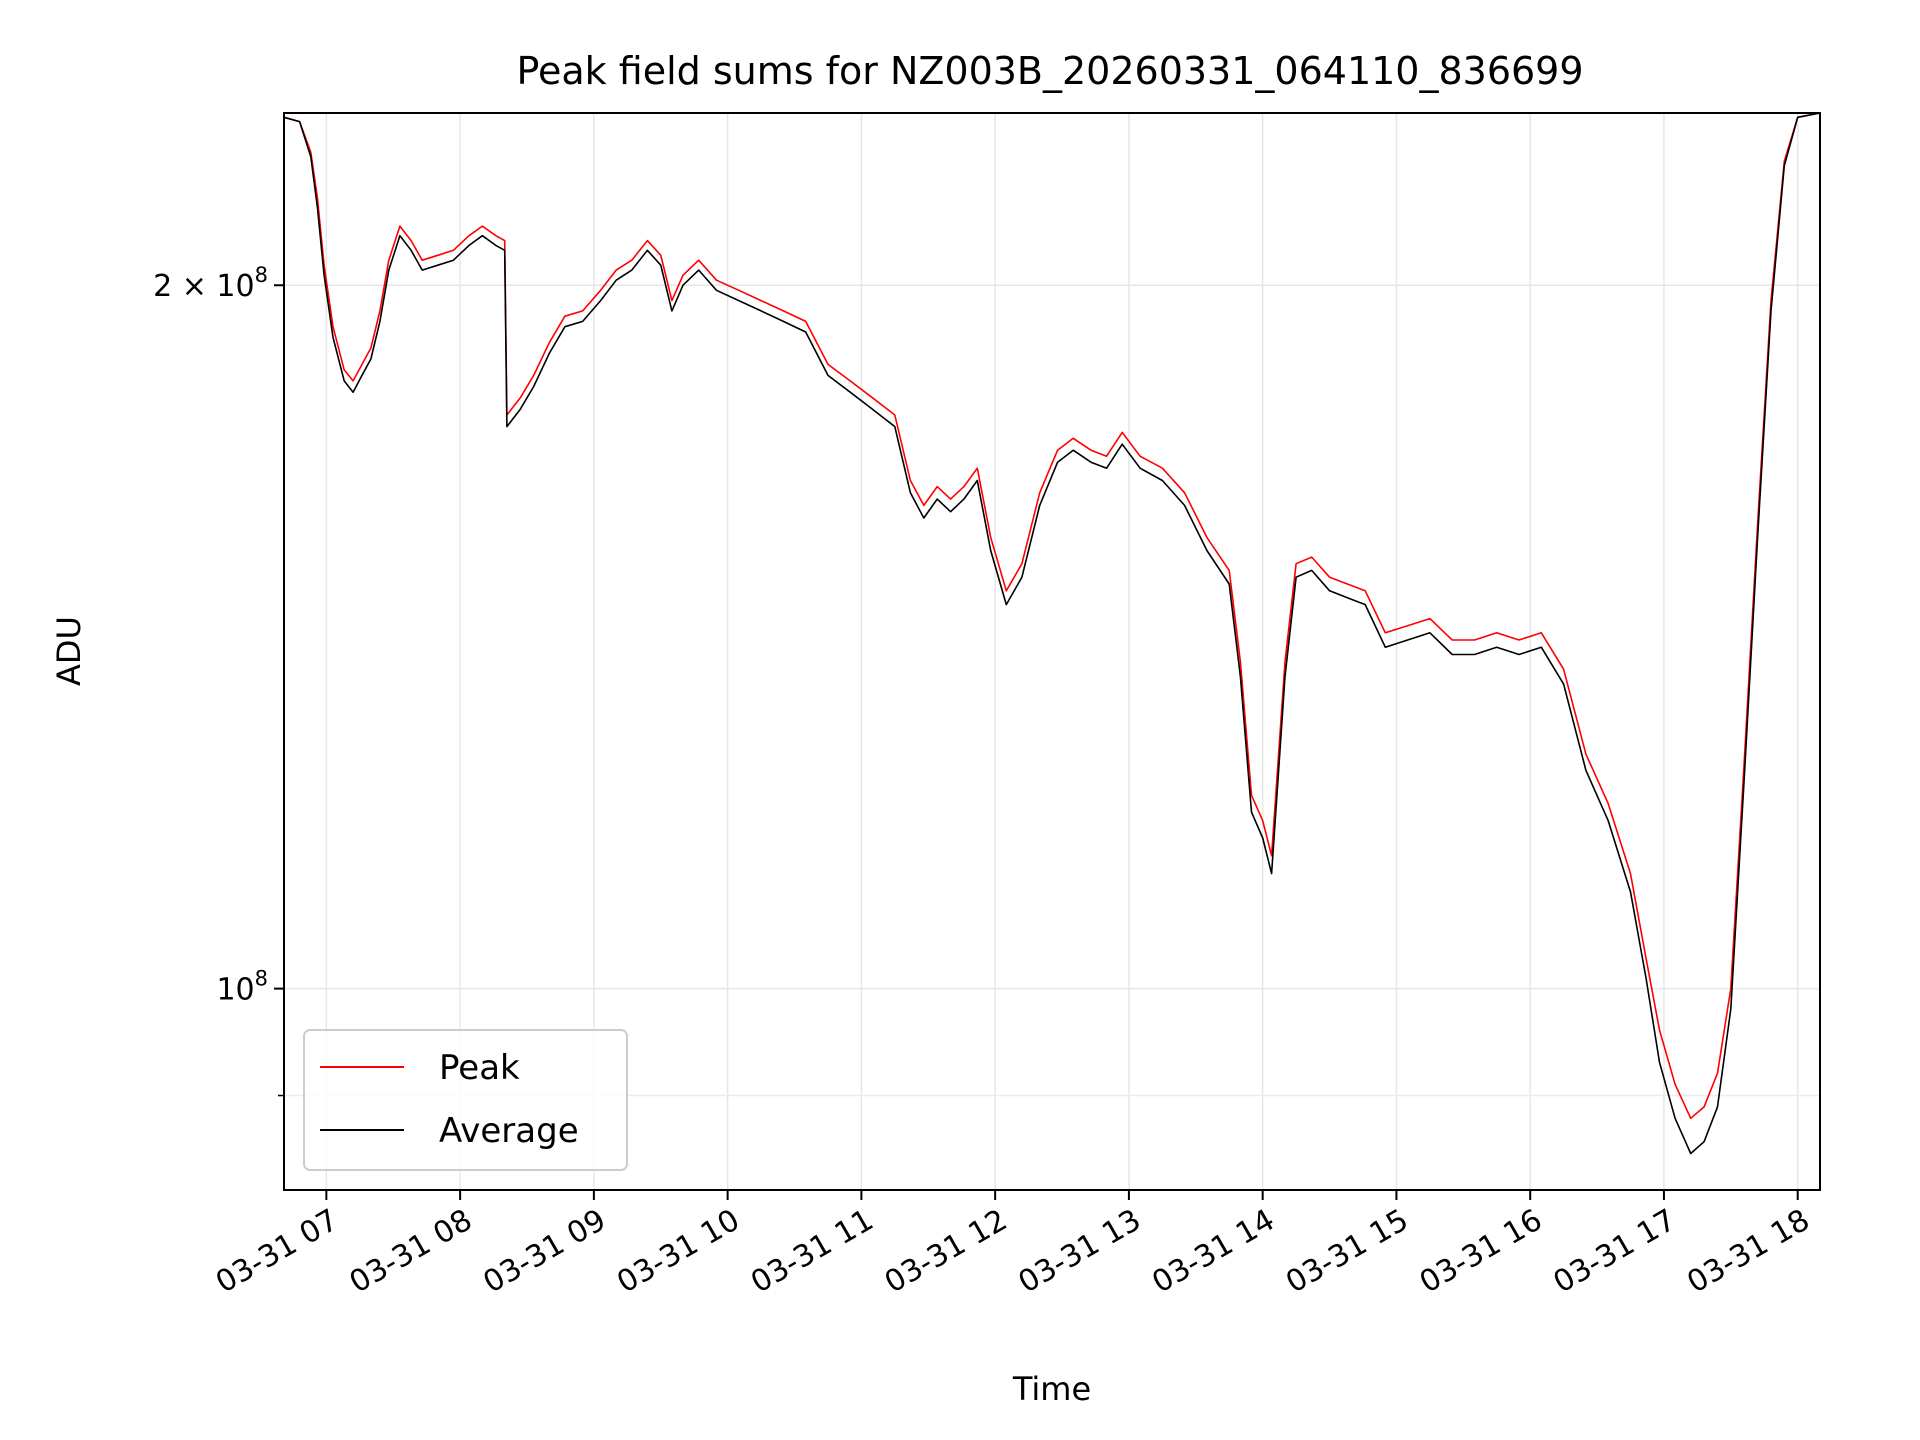 Image resolution: width=1920 pixels, height=1440 pixels. Describe the element at coordinates (218, 680) in the screenshot. I see `y-axis: 108 2 × 108` at that location.